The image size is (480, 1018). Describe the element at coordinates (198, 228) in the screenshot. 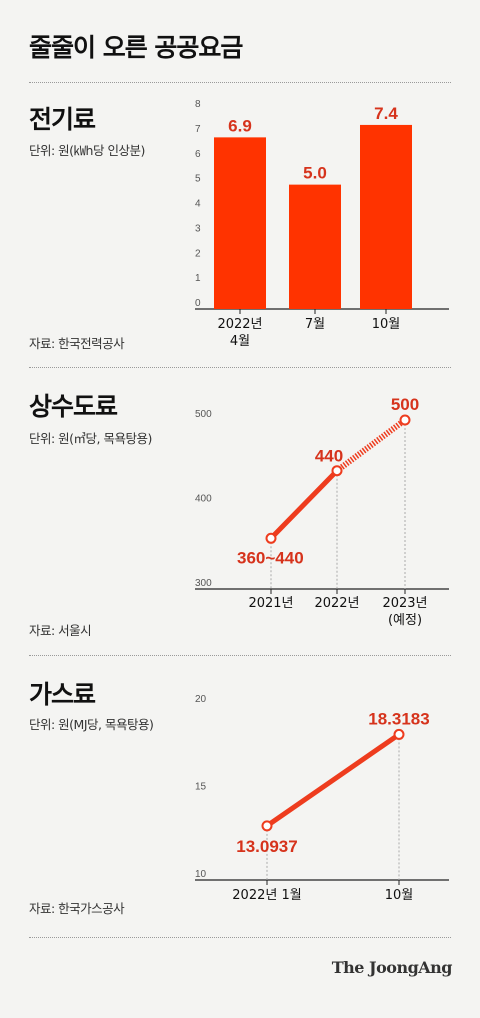

I see `y-tick-label: 3` at that location.